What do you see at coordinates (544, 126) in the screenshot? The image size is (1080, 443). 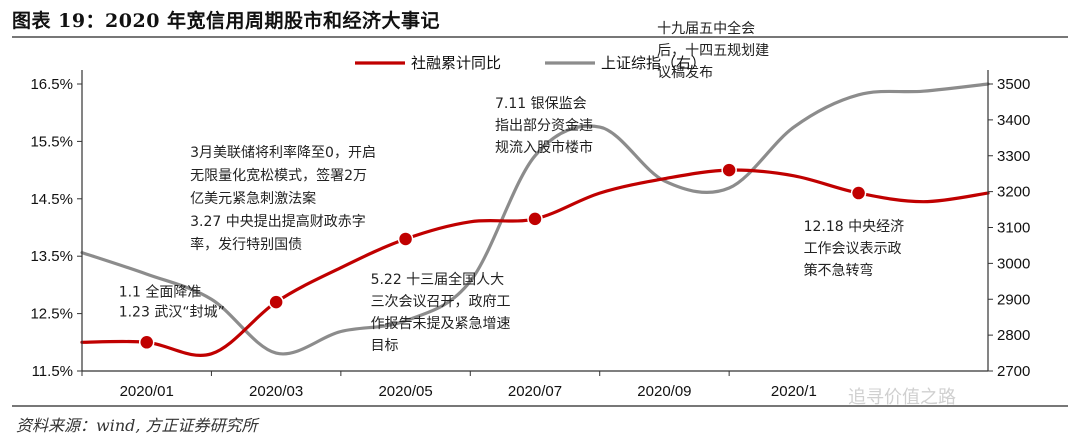 I see `event-annotation-line: 指出部分资金违` at bounding box center [544, 126].